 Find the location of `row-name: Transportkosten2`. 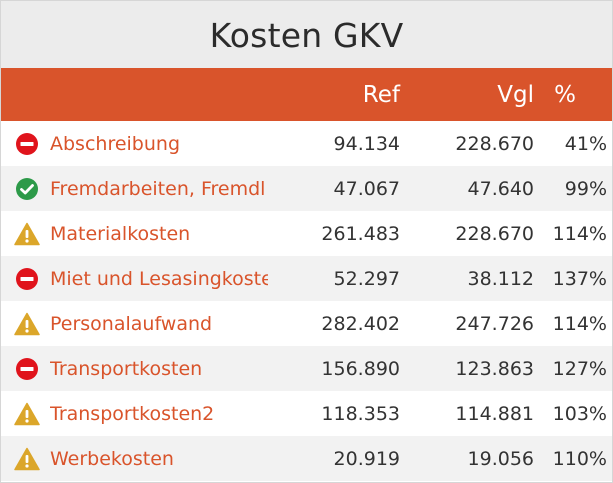

row-name: Transportkosten2 is located at coordinates (132, 413).